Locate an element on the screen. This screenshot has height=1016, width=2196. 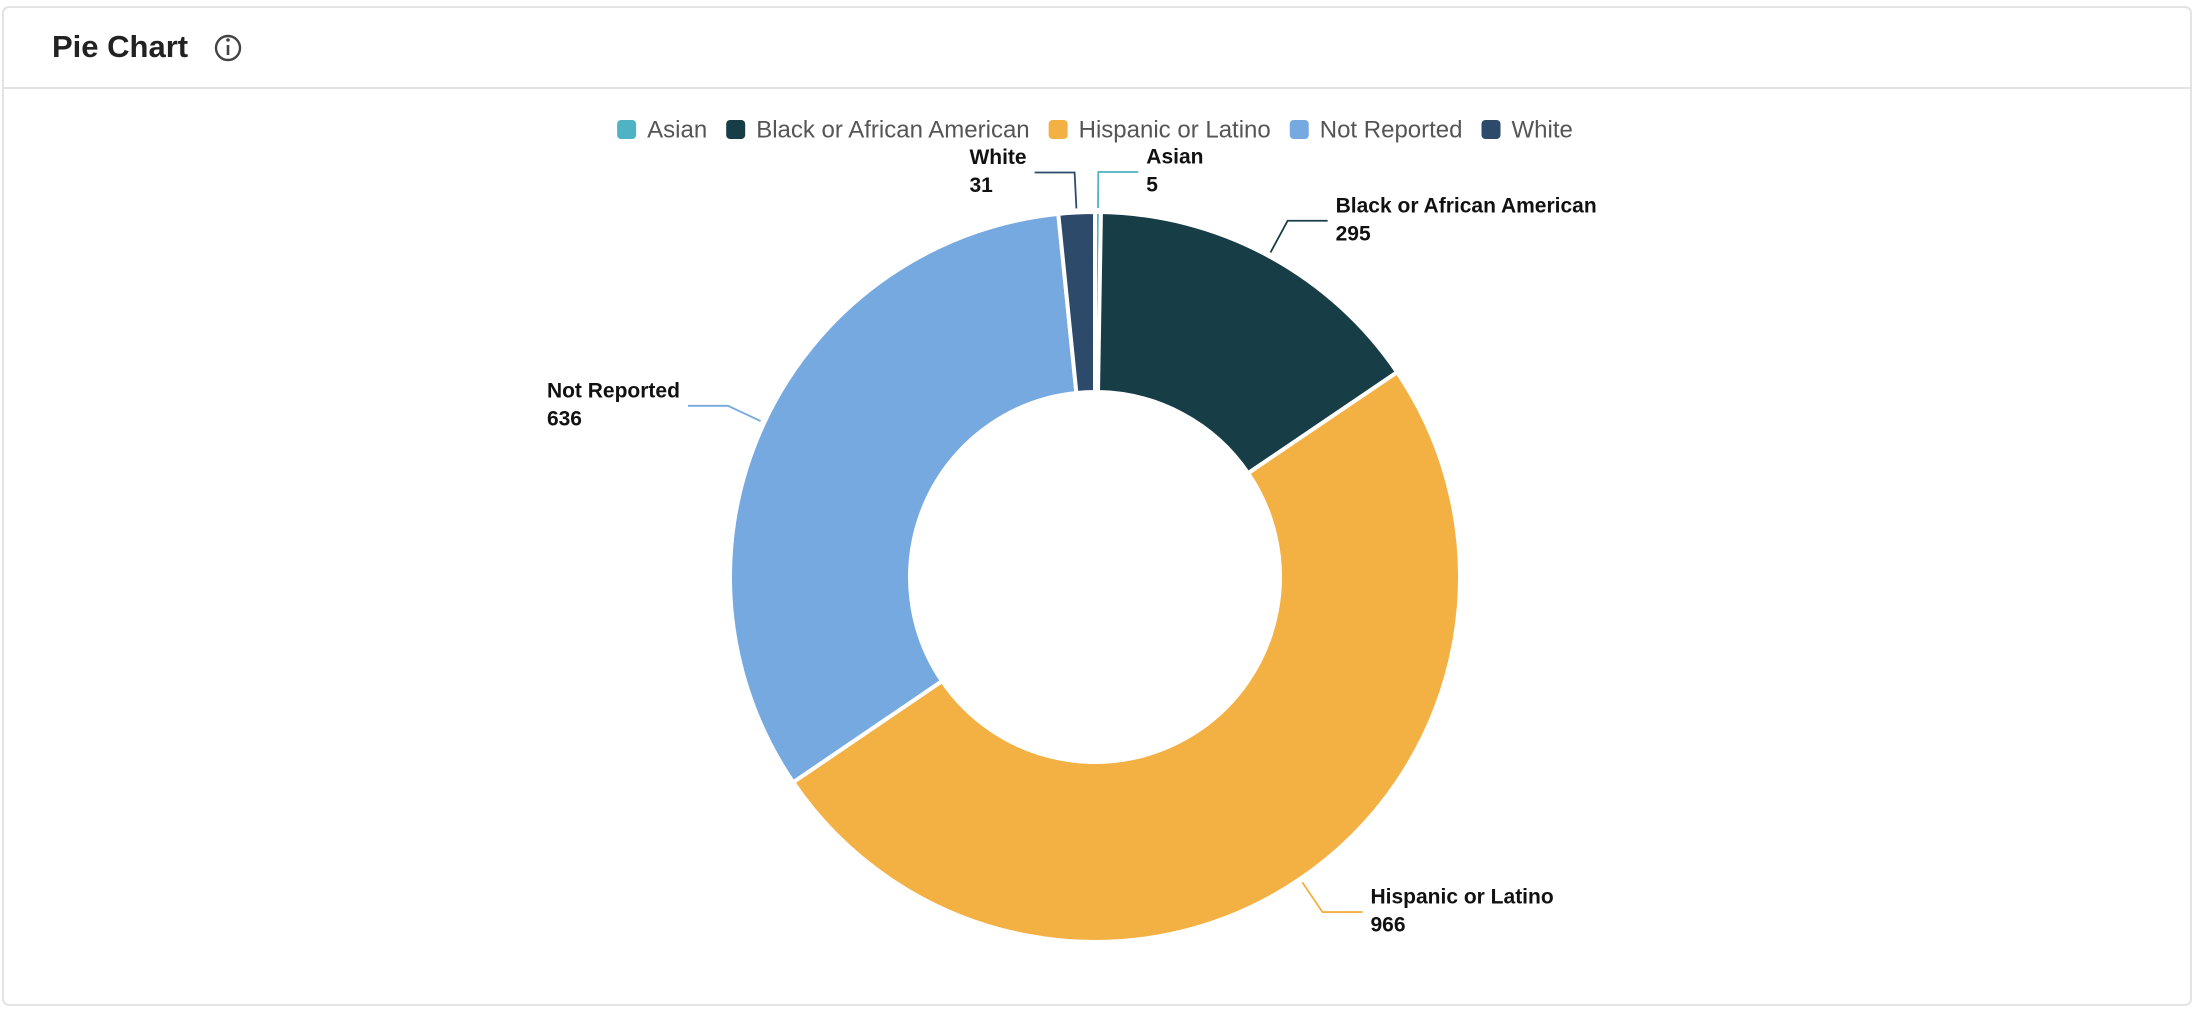
data-label-value: 5 is located at coordinates (1152, 185).